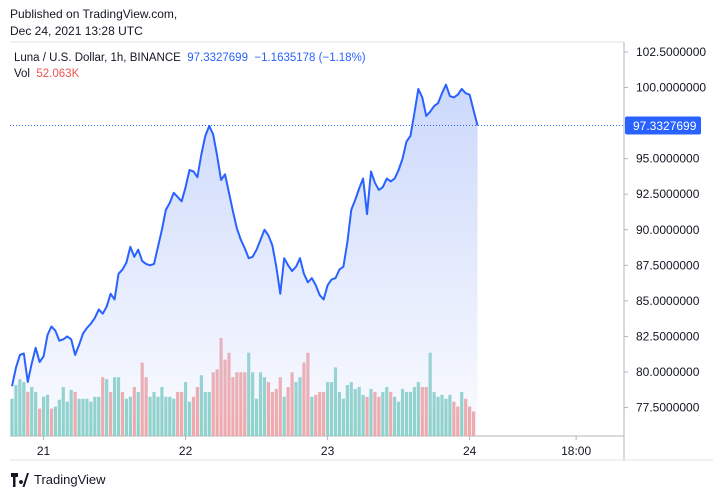  What do you see at coordinates (668, 408) in the screenshot?
I see `y-tick-label: 77.5000000` at bounding box center [668, 408].